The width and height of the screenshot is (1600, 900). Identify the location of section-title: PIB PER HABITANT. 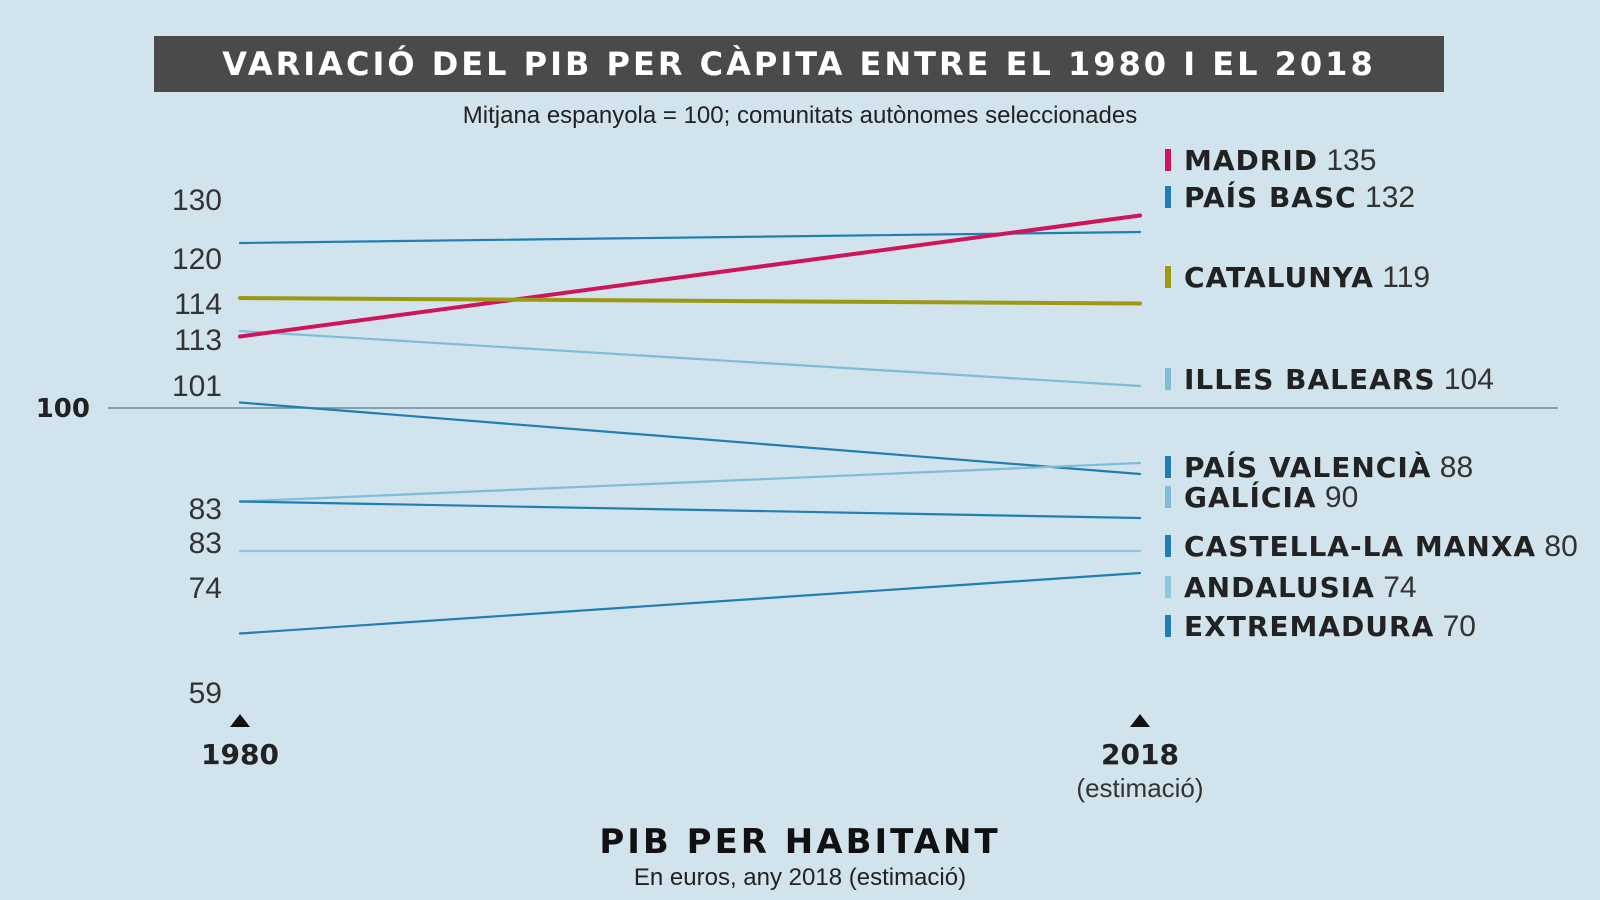
(800, 842).